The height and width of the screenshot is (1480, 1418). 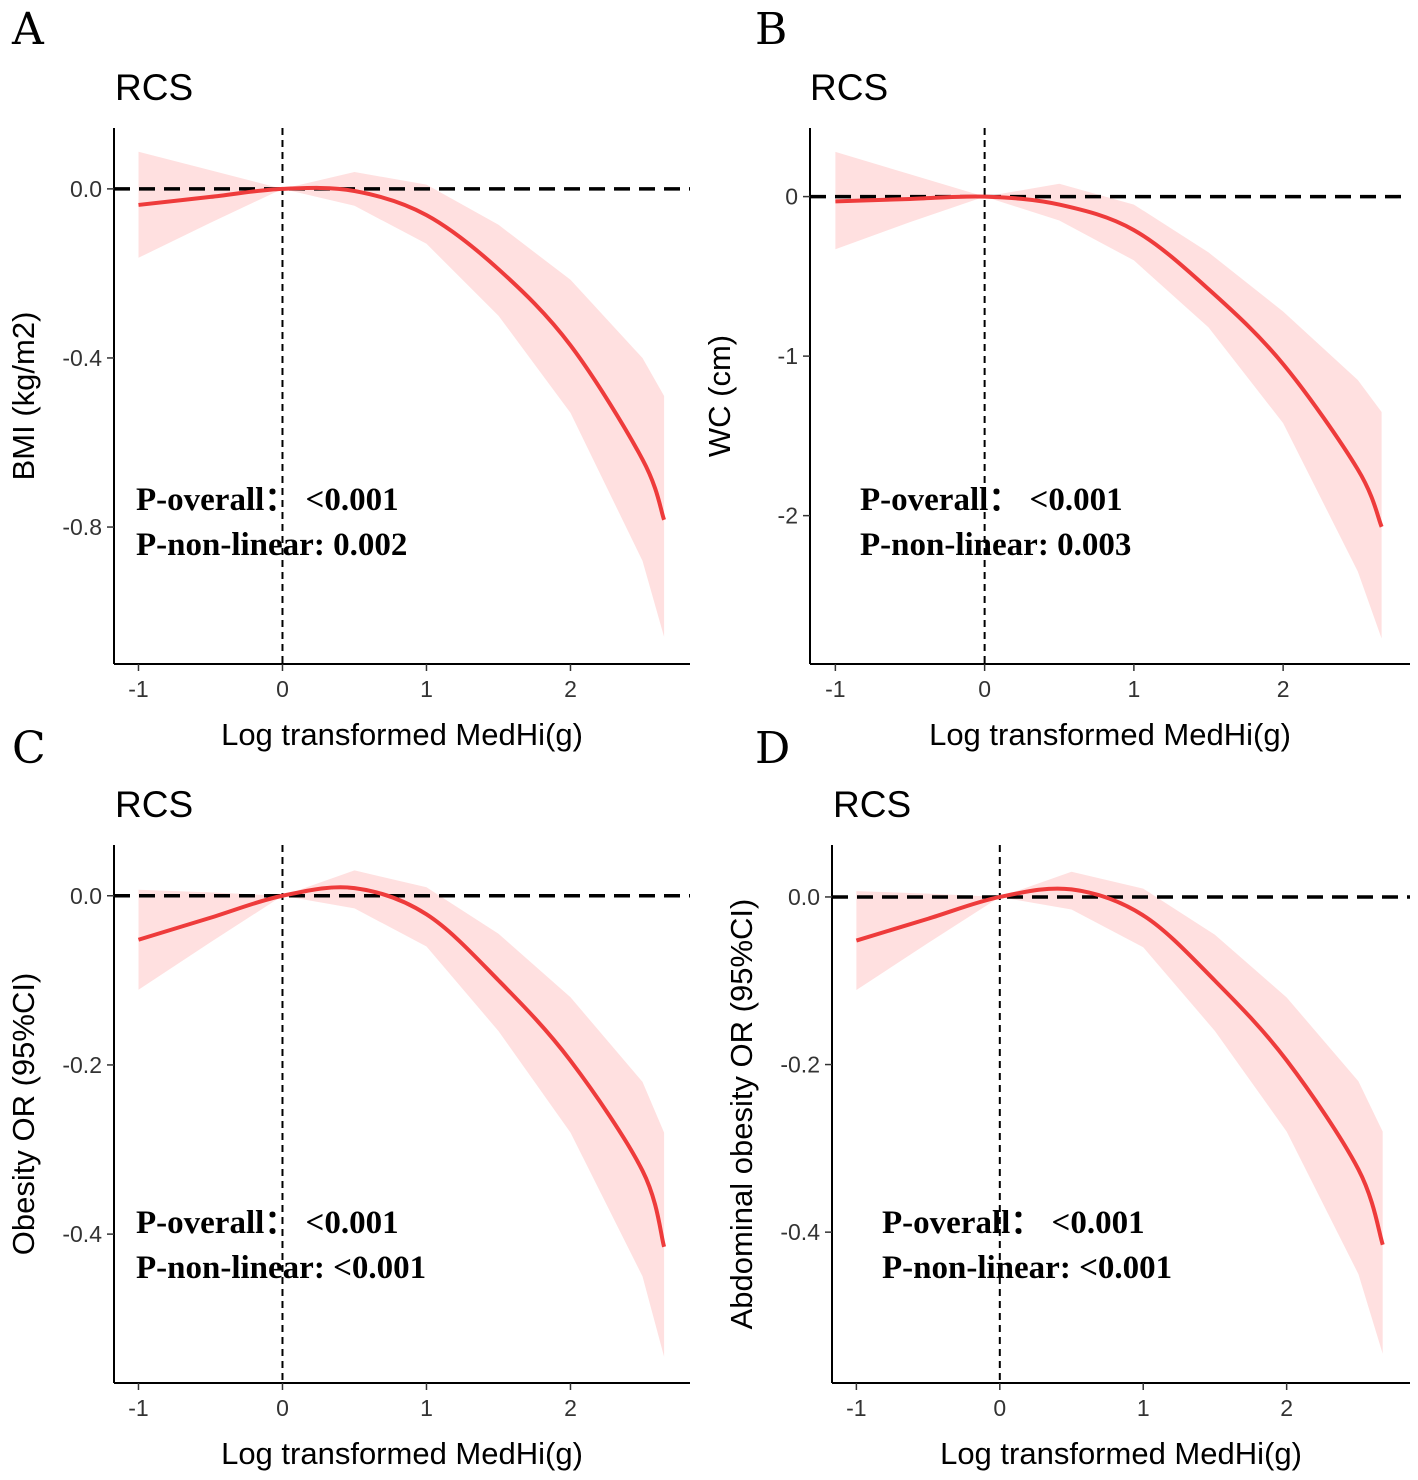 I want to click on panel-label: B, so click(x=771, y=29).